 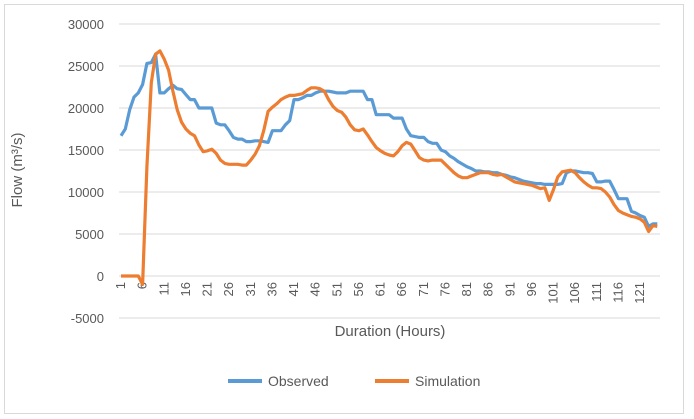 I want to click on x-tick-label: 36, so click(x=271, y=289).